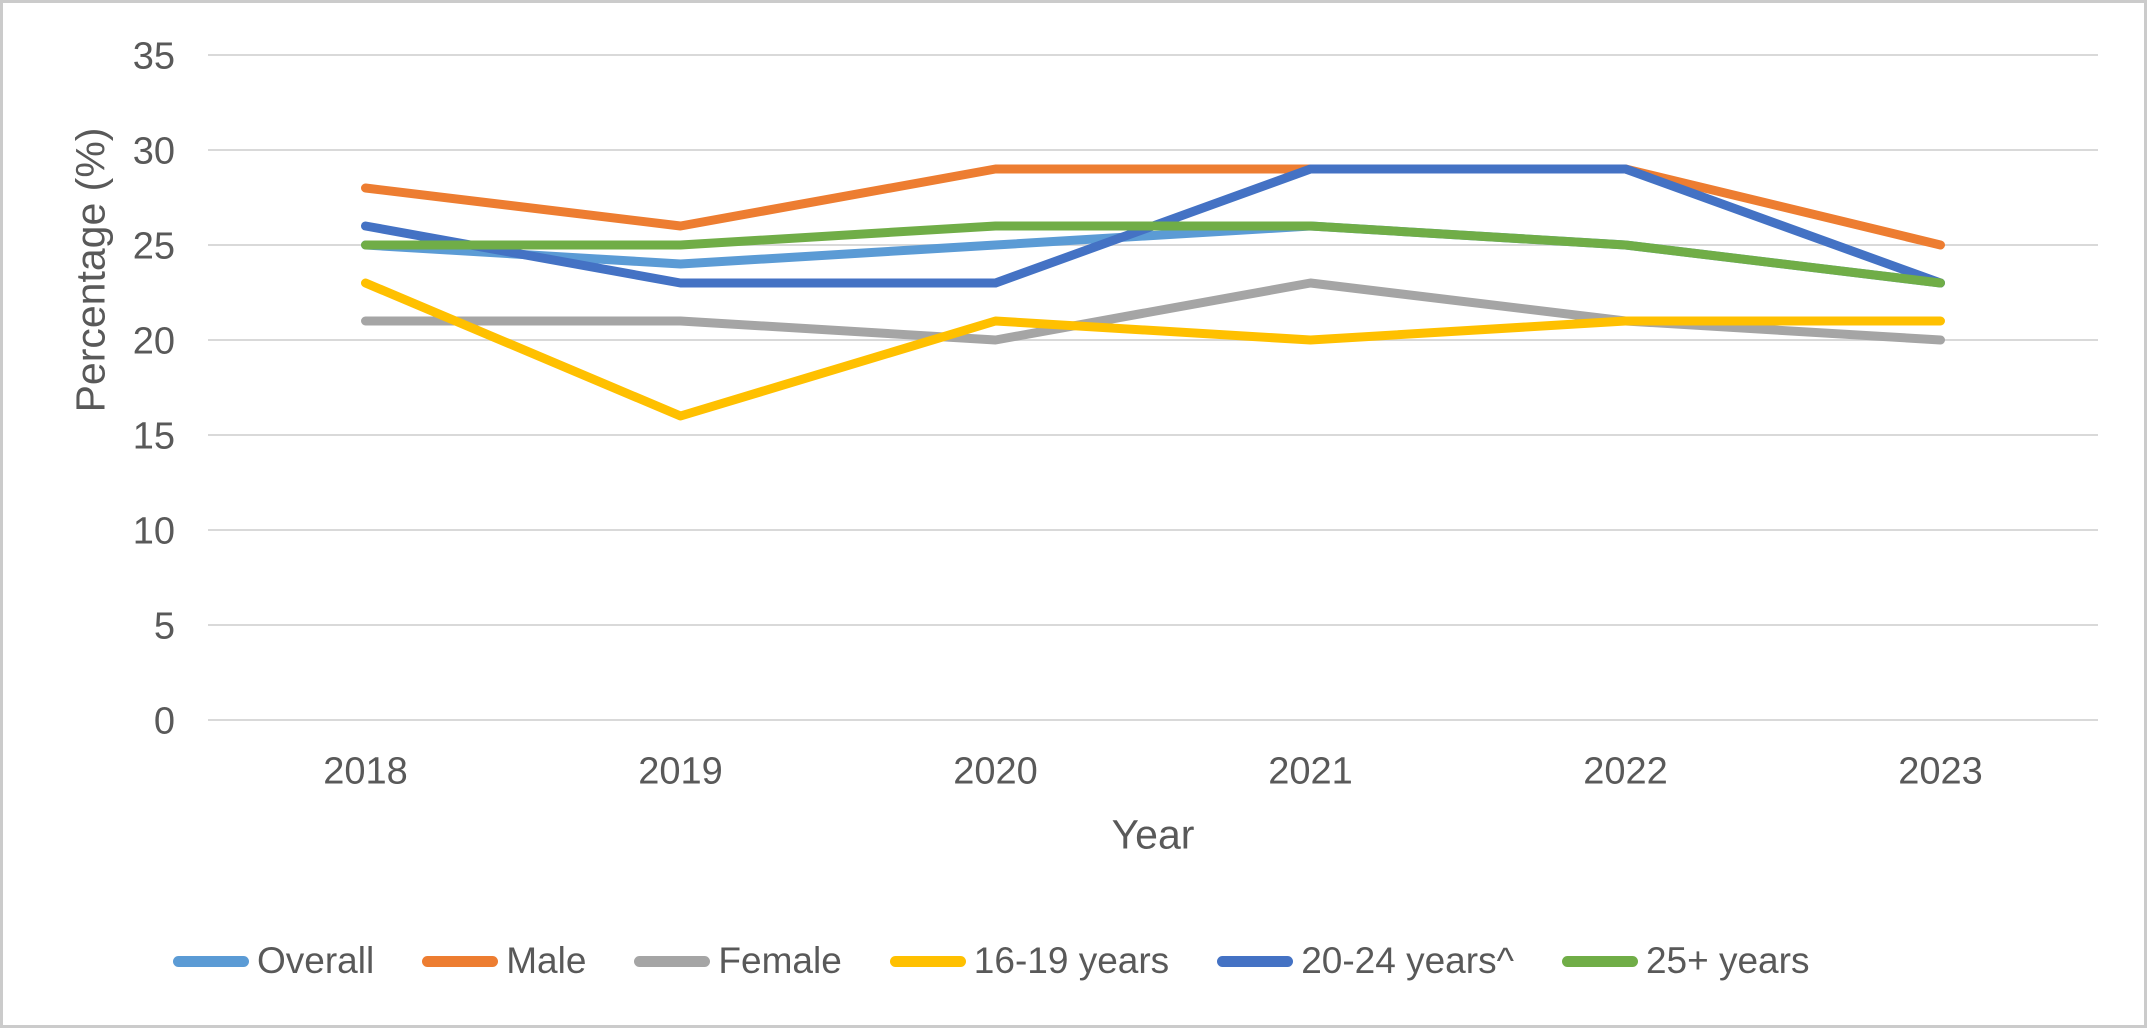 The width and height of the screenshot is (2147, 1028). What do you see at coordinates (1625, 771) in the screenshot?
I see `x-tick-label: 2022` at bounding box center [1625, 771].